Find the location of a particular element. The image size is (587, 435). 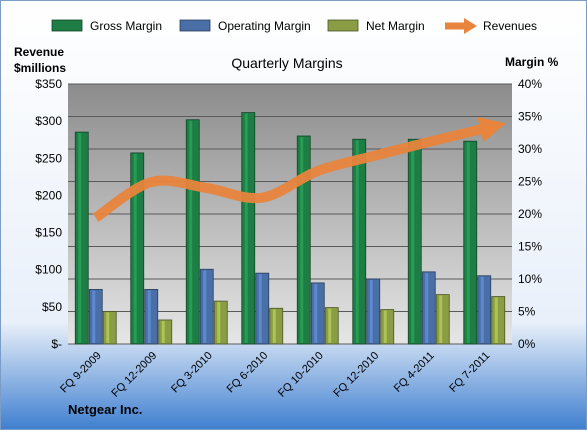

chart-title: Quarterly Margins is located at coordinates (286, 63).